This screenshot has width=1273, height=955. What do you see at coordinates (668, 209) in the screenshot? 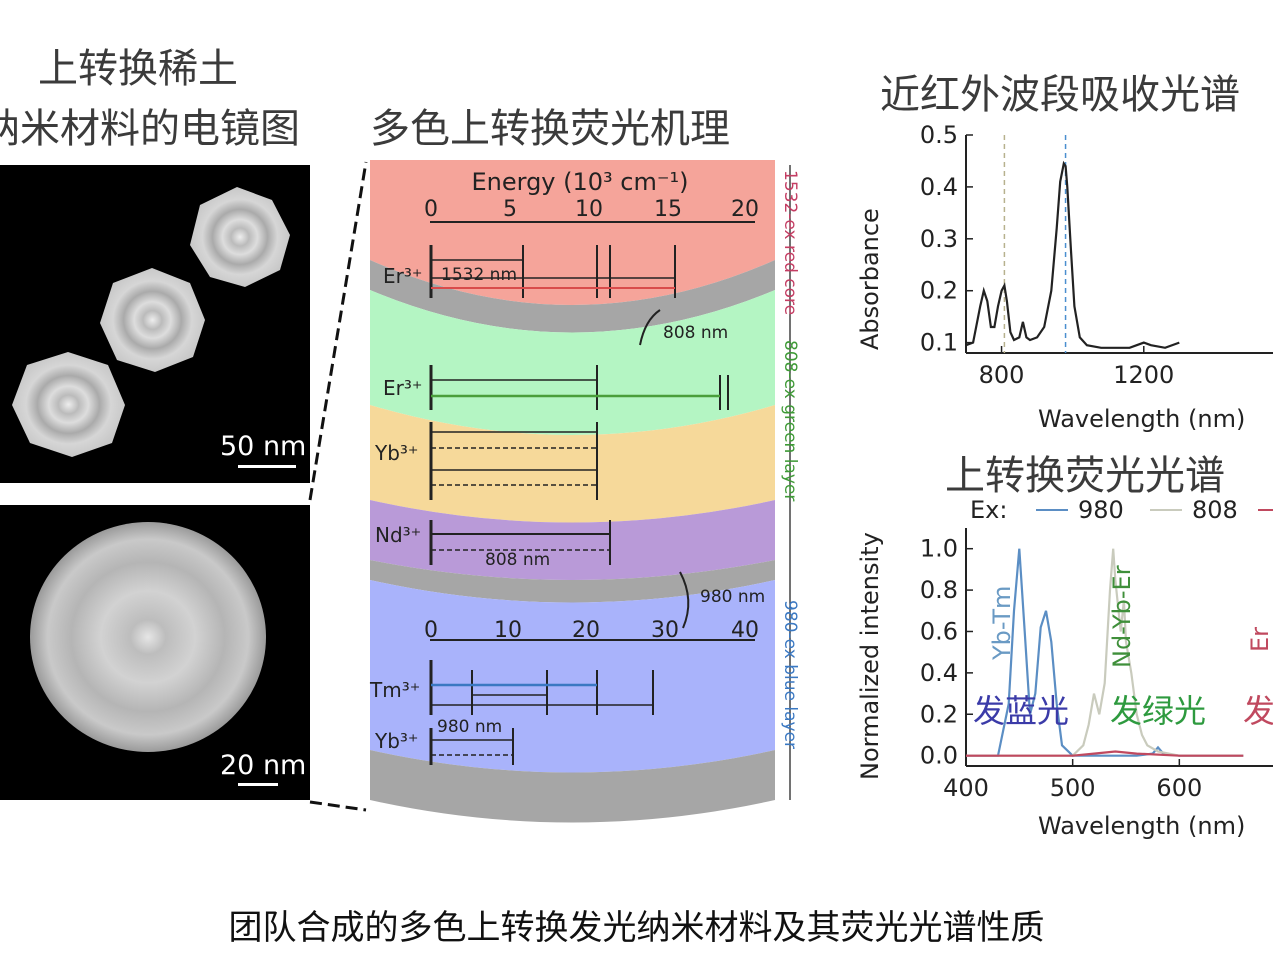
I see `top-tick-15: 15` at bounding box center [668, 209].